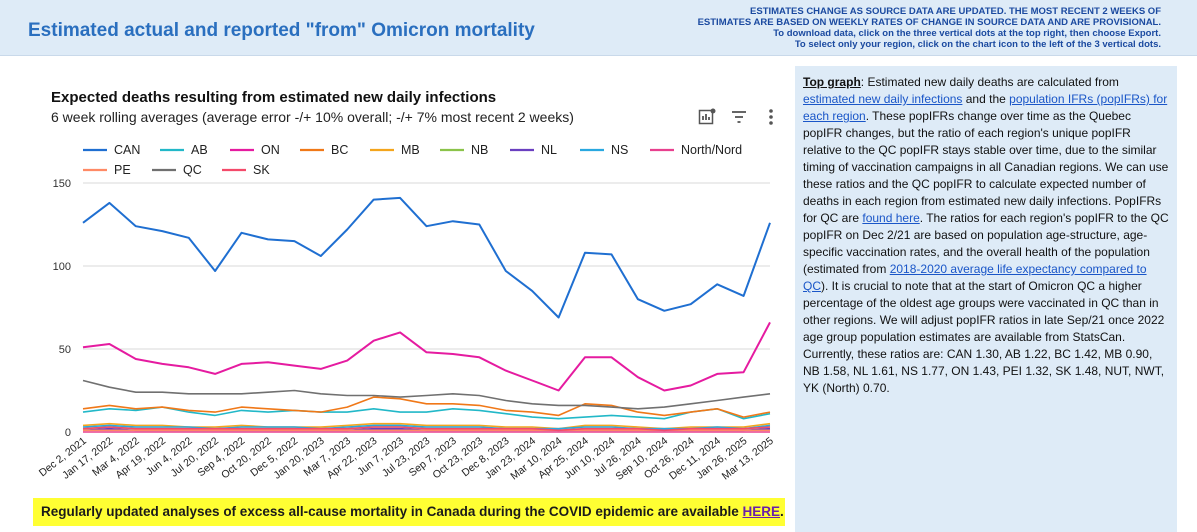 The width and height of the screenshot is (1197, 532). I want to click on y-tick-label: 0, so click(68, 433).